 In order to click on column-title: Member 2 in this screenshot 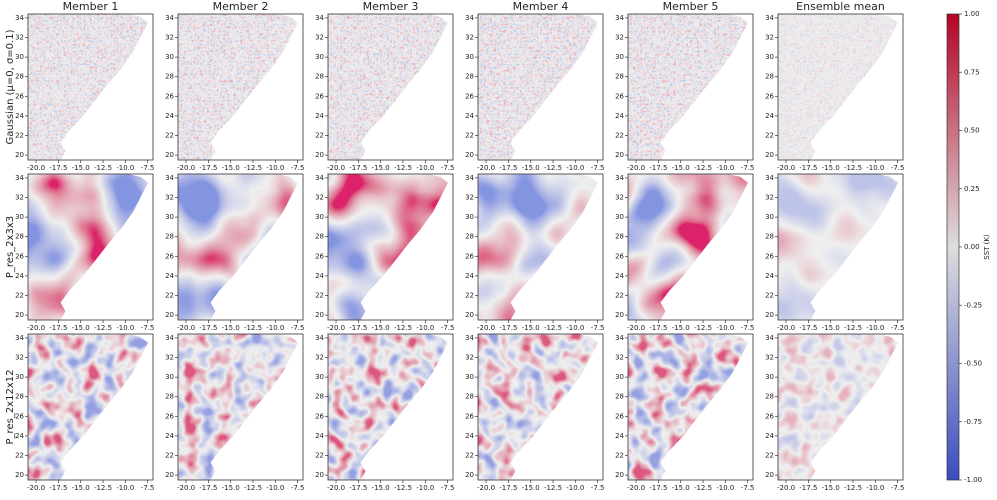, I will do `click(241, 6)`.